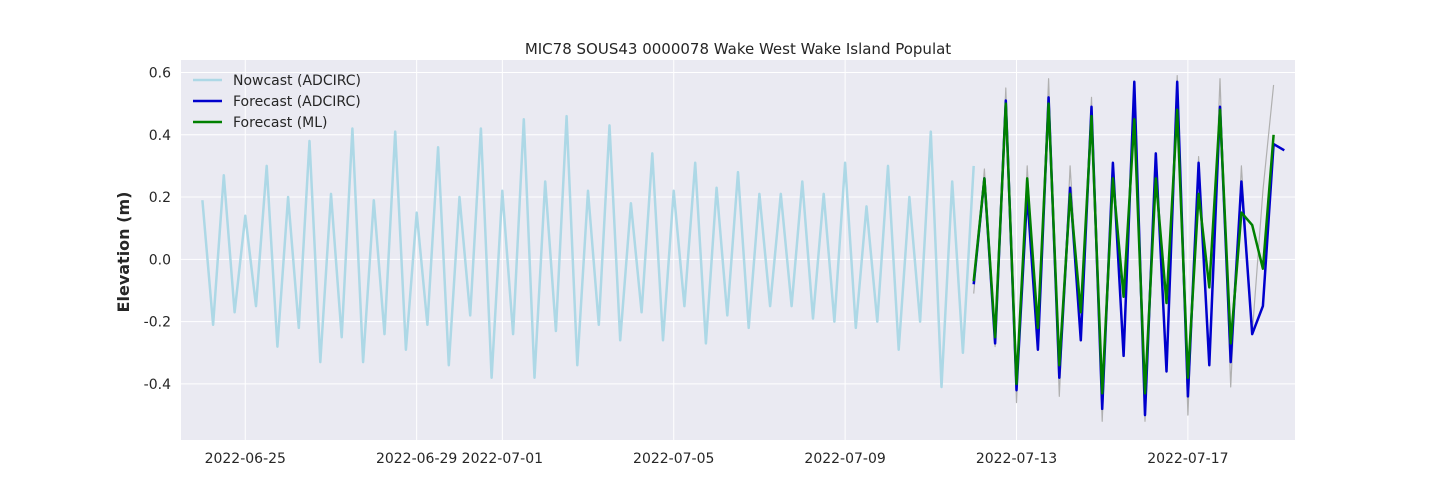 Image resolution: width=1440 pixels, height=504 pixels. I want to click on y-axis-ticks: -0.4 -0.2 0.0 0.2 0.4 0.6, so click(157, 228).